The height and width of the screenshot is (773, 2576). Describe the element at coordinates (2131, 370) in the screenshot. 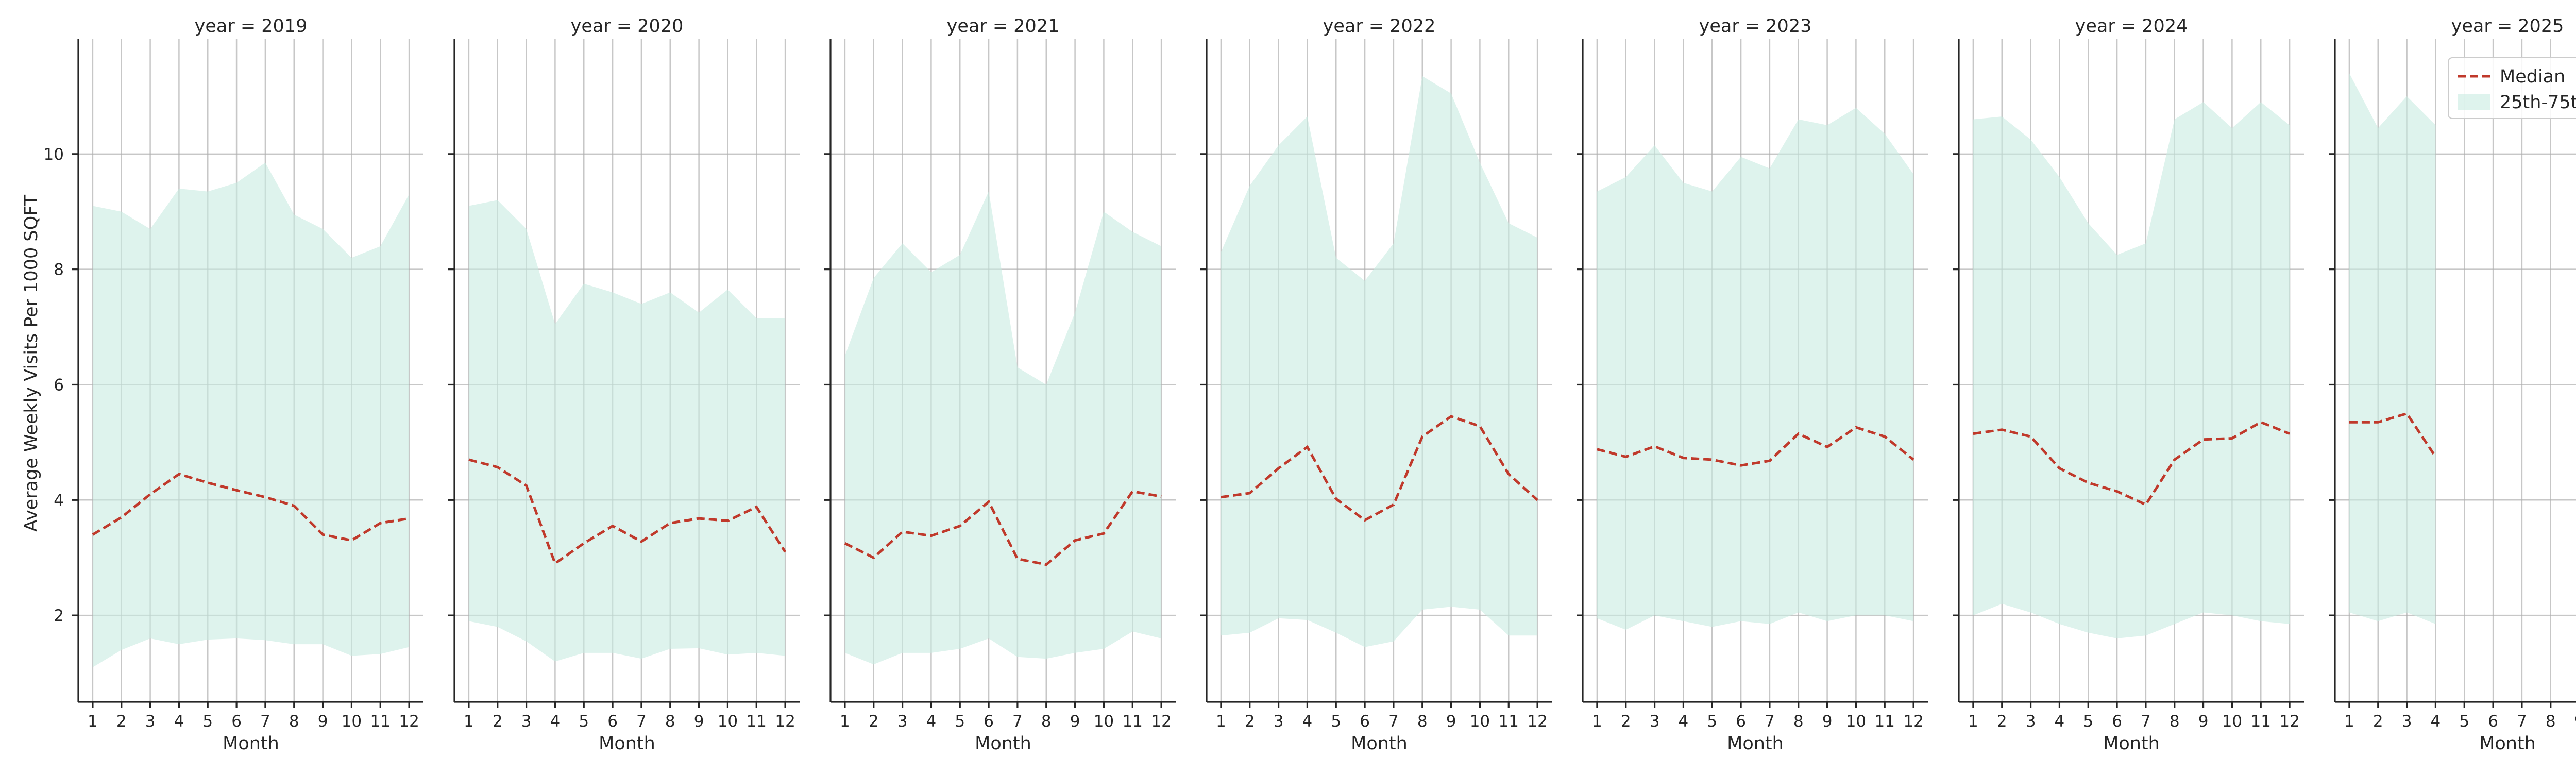

I see `percentile-band-2024` at that location.